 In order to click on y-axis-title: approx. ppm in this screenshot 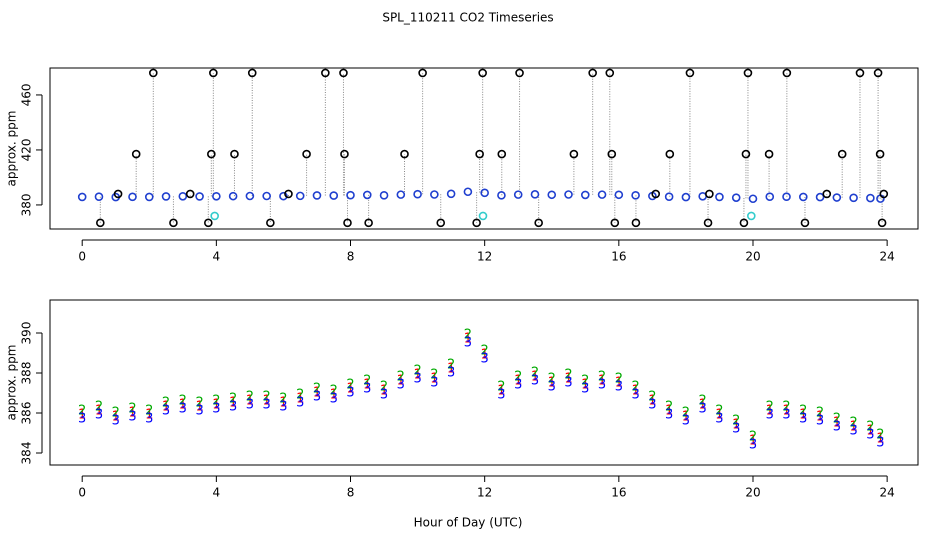, I will do `click(12, 383)`.